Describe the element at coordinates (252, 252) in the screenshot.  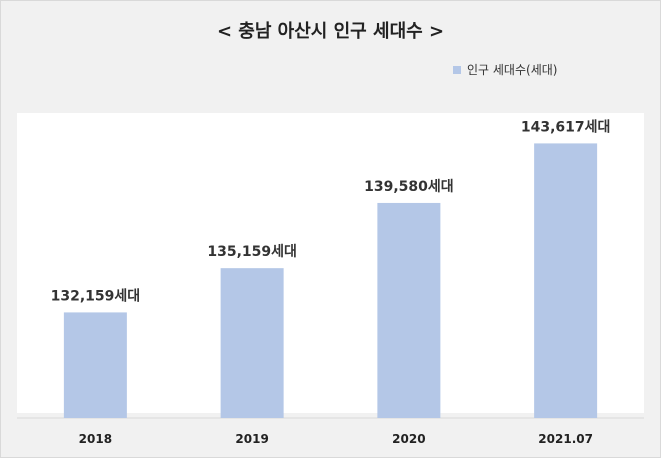
I see `data-label-1: 135,159세대` at that location.